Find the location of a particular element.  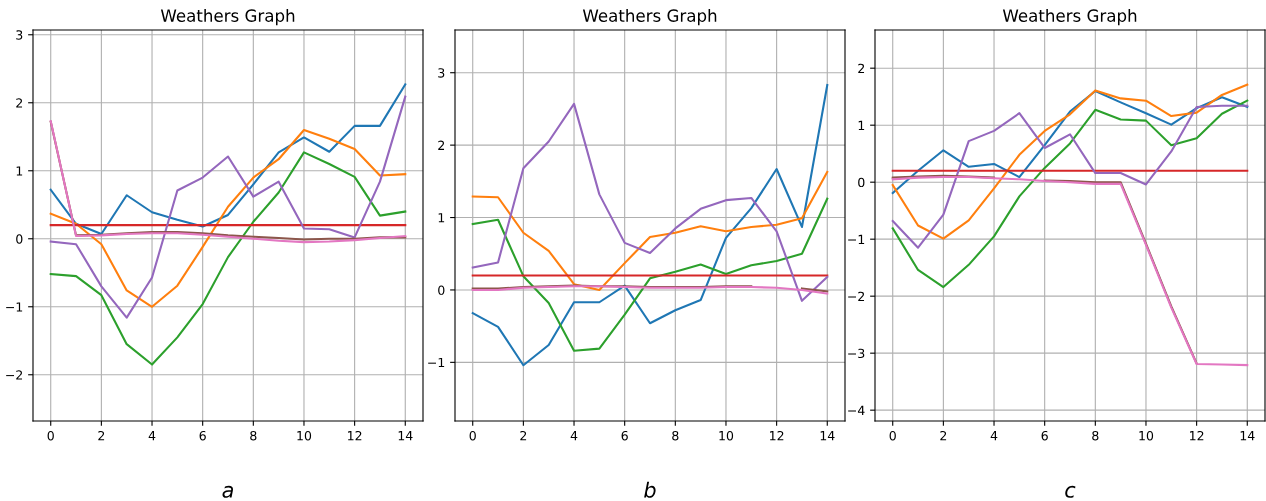

y-tick-label: −3 is located at coordinates (856, 353).